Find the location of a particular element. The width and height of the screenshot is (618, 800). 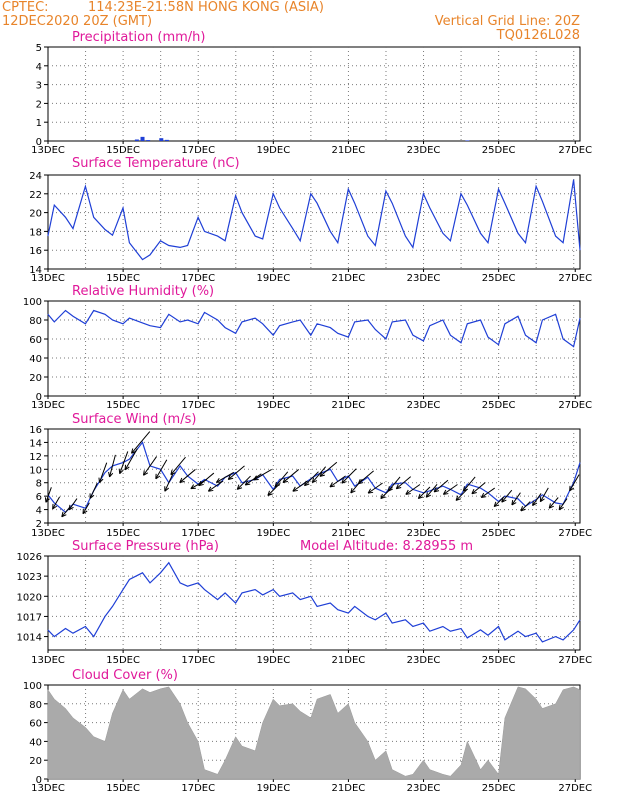

rh-line is located at coordinates (314, 328).